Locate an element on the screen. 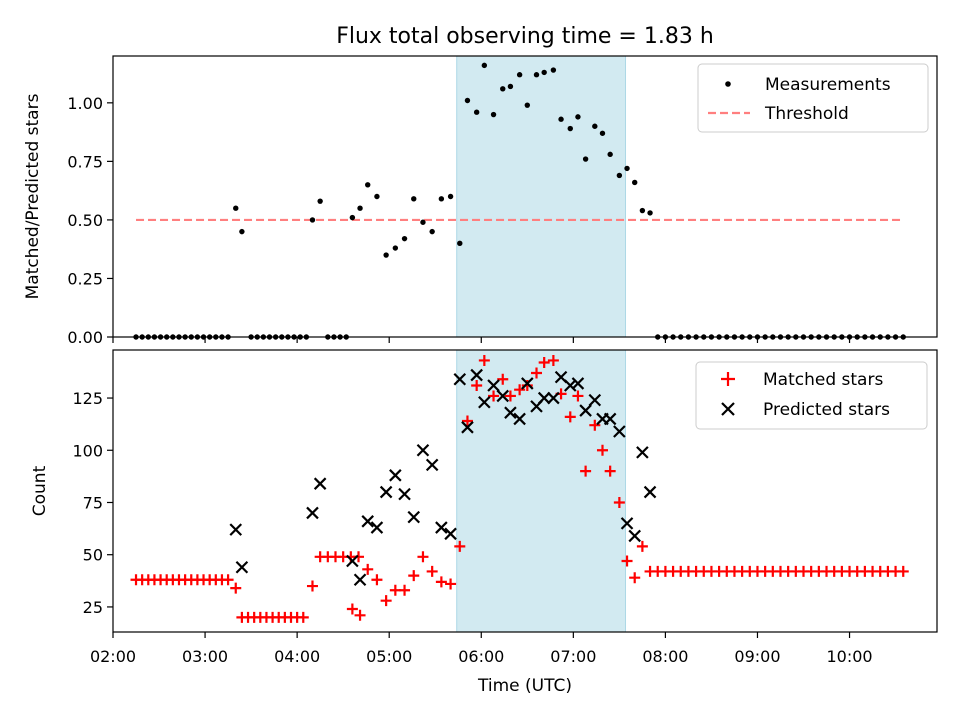 The image size is (960, 720). legend-measurements-marker is located at coordinates (728, 84).